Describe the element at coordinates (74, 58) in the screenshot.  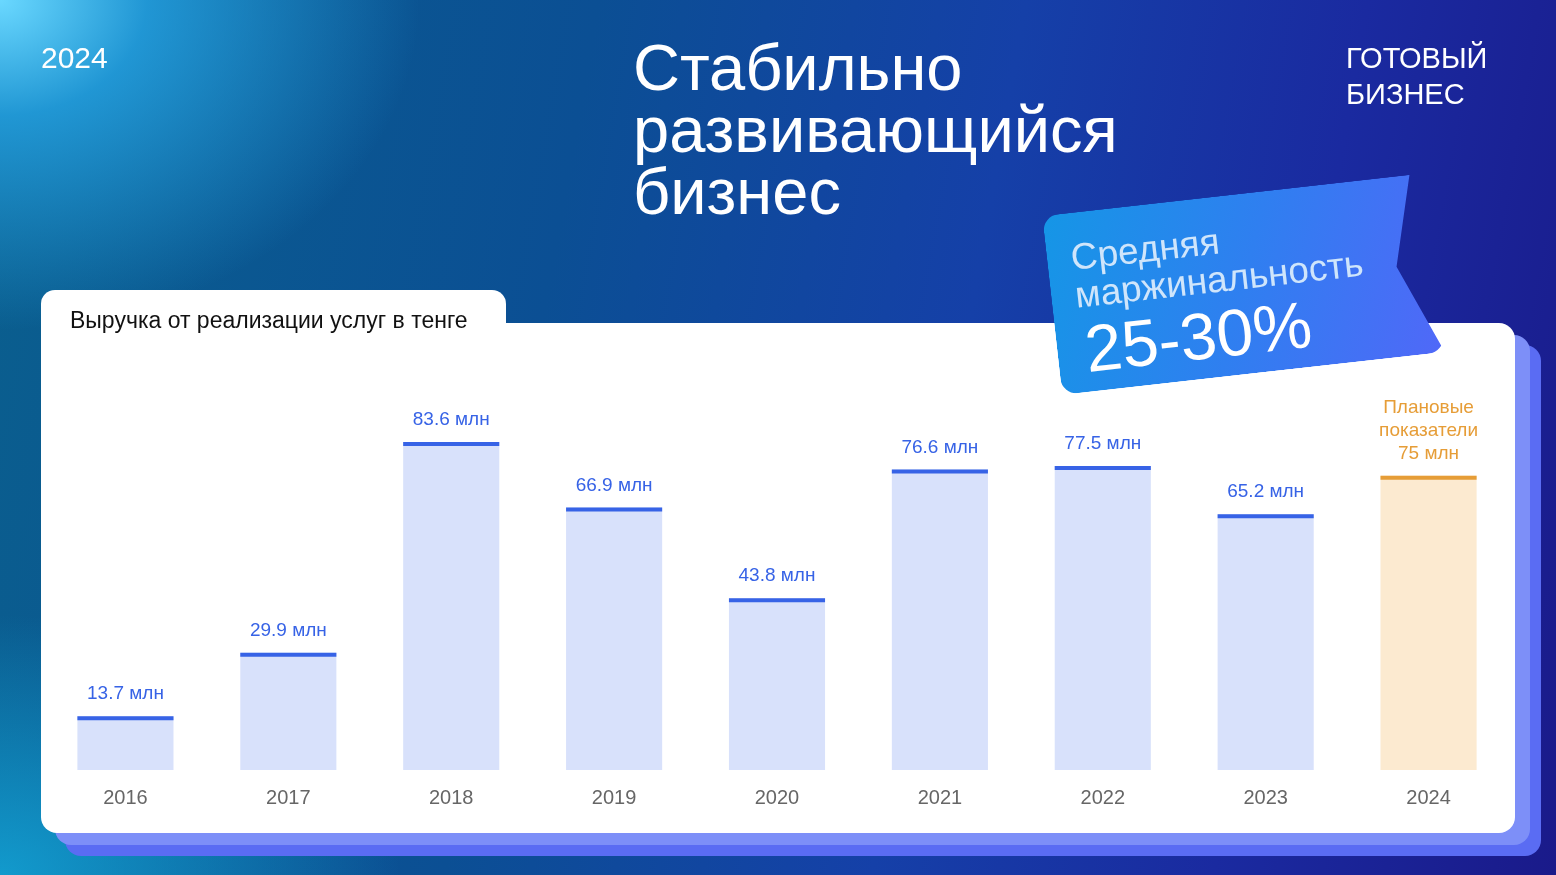
I see `text: 2024` at that location.